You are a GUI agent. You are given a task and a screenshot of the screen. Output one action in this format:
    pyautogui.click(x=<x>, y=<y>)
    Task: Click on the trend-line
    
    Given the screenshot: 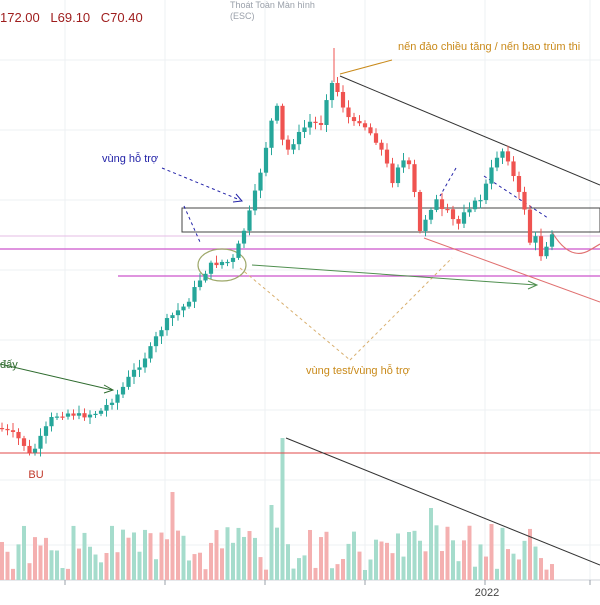 What is the action you would take?
    pyautogui.click(x=469, y=130)
    